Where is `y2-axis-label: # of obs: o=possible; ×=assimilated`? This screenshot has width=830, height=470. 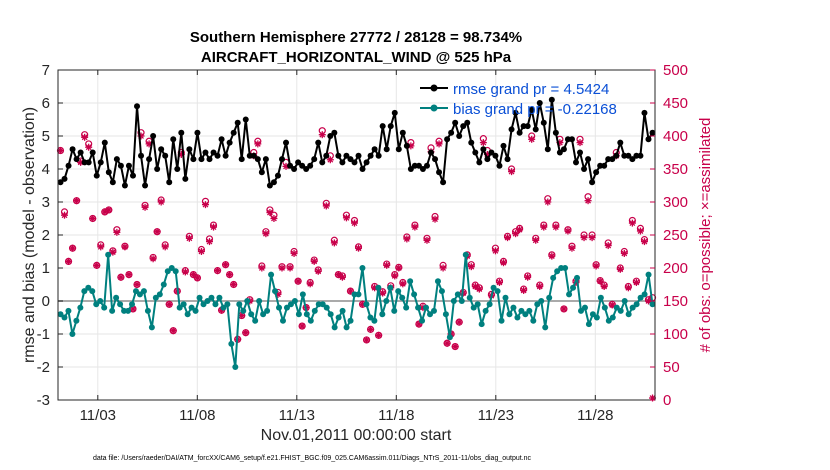
y2-axis-label: # of obs: o=possible; ×=assimilated is located at coordinates (705, 235).